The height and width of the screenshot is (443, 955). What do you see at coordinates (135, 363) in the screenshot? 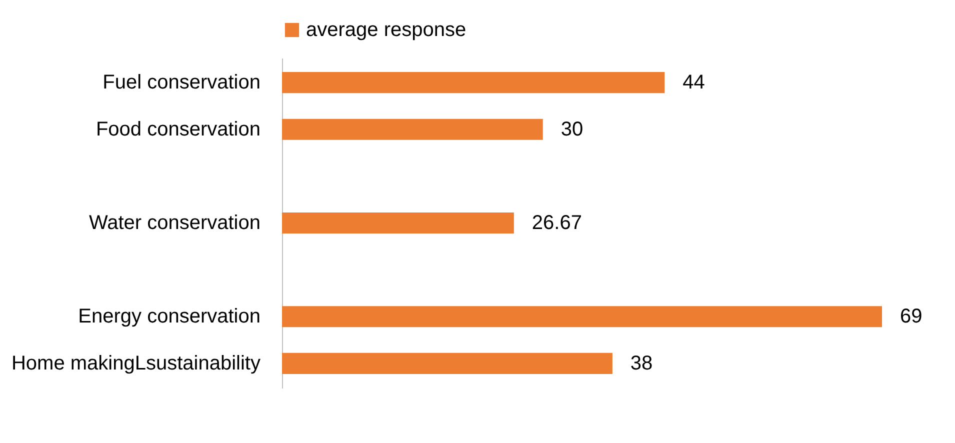
I see `y-tick-label: Home makingLsustainability` at bounding box center [135, 363].